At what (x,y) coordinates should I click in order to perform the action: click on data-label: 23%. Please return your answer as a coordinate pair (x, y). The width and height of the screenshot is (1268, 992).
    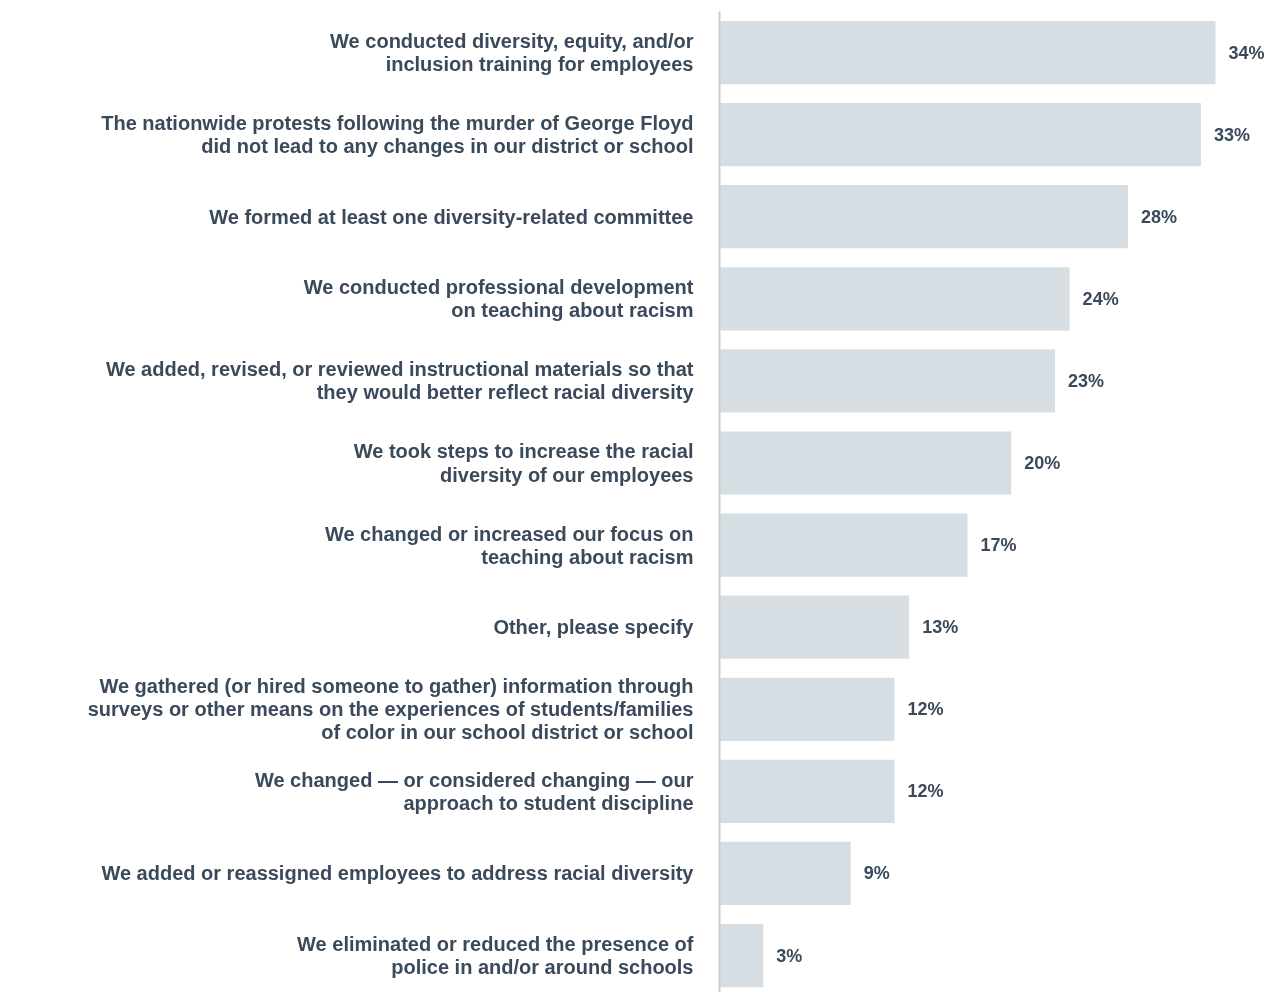
    Looking at the image, I should click on (1086, 380).